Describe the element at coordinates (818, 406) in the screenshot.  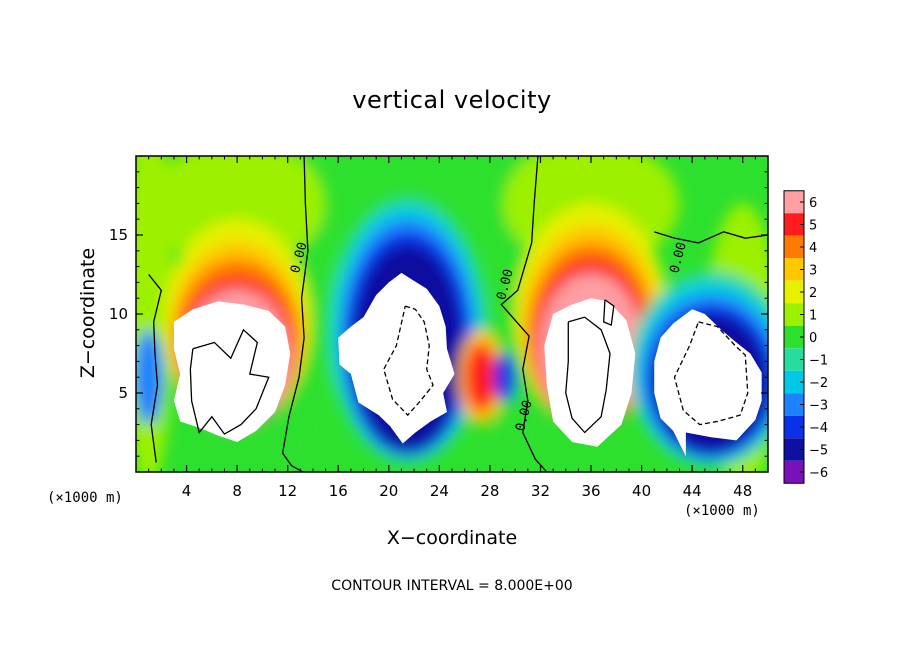
I see `colorbar-tick-label: −3` at that location.